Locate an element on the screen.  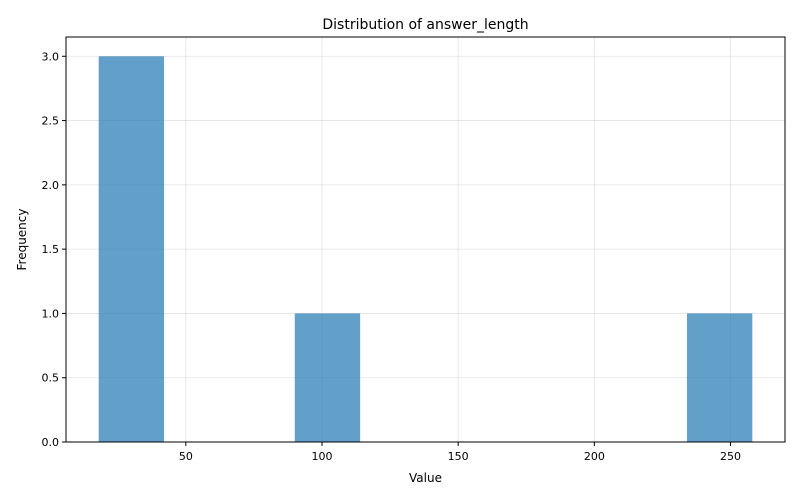
y-axis-ticks: 0.0 0.5 1.0 1.5 2.0 2.5 3.0 is located at coordinates (54, 249).